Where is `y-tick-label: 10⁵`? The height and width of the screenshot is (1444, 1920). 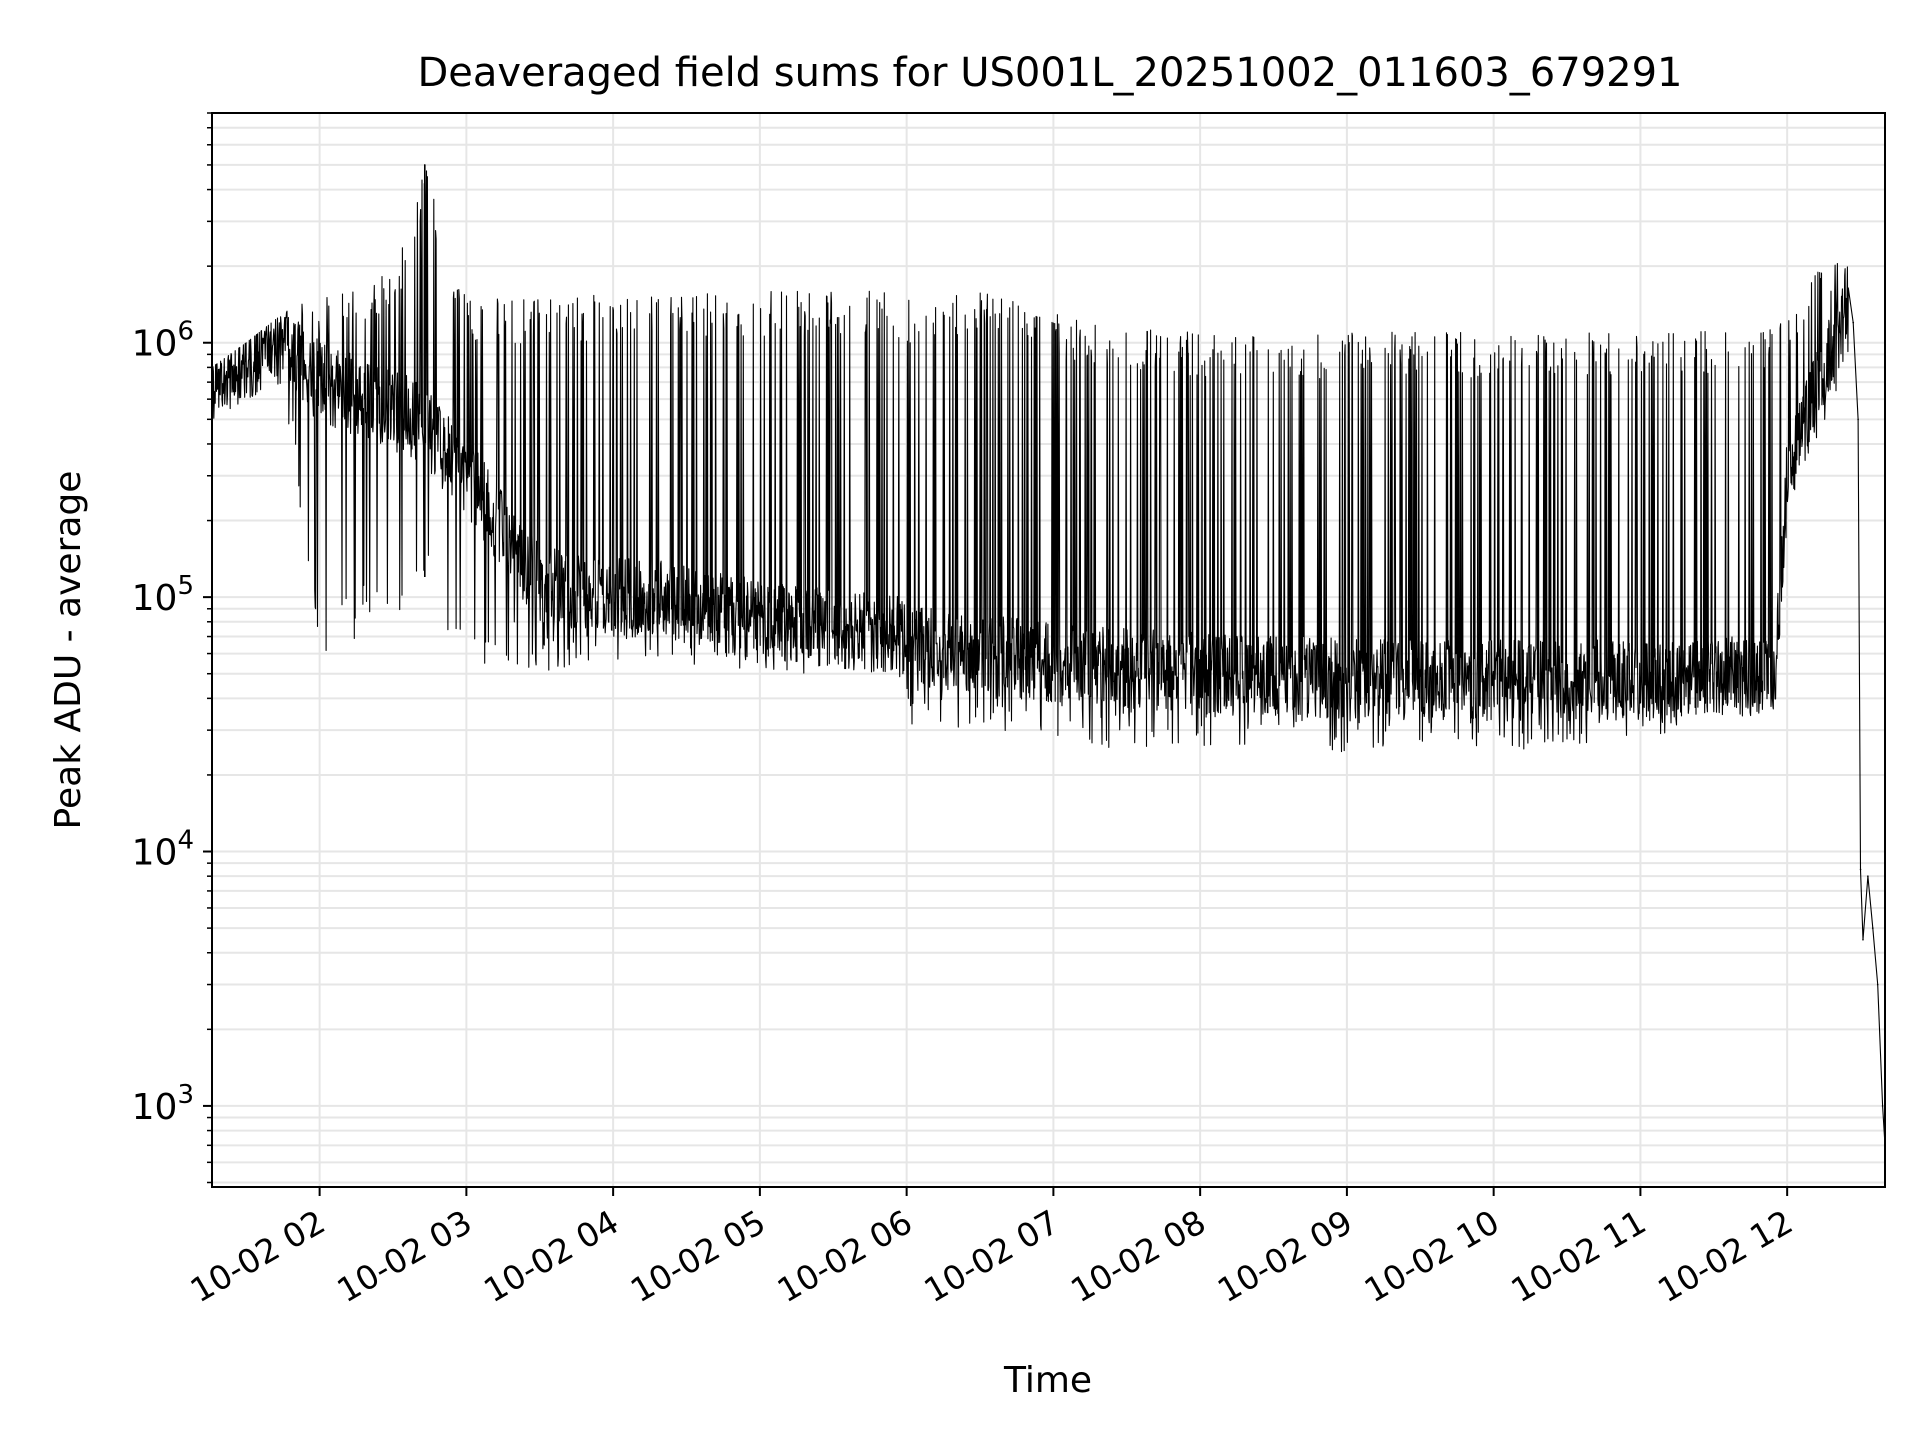 y-tick-label: 10⁵ is located at coordinates (163, 595).